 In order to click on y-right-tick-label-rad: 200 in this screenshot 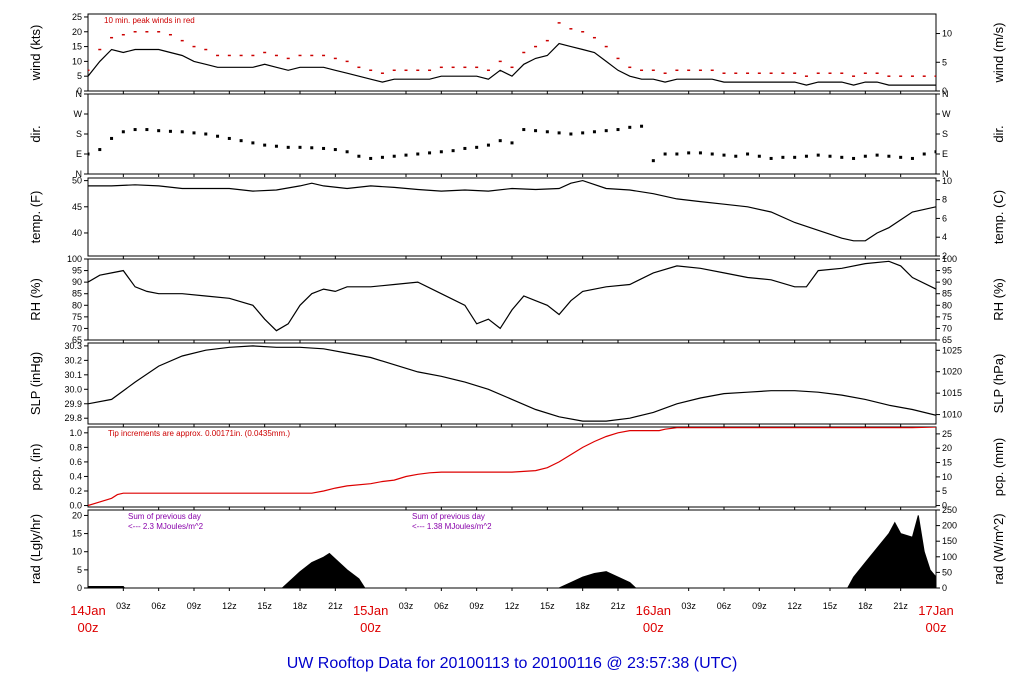, I will do `click(949, 526)`.